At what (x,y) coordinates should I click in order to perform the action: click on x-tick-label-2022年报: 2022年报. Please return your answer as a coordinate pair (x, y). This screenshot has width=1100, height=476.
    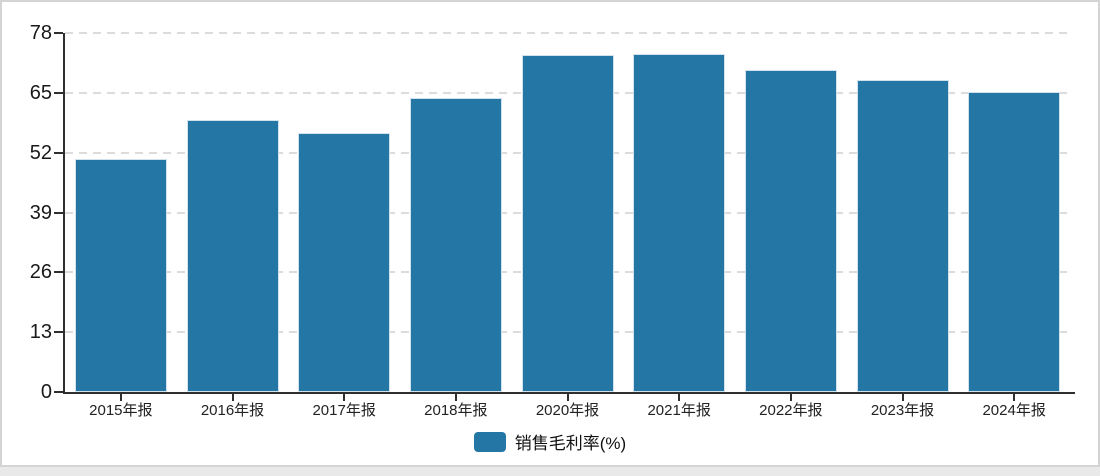
    Looking at the image, I should click on (791, 410).